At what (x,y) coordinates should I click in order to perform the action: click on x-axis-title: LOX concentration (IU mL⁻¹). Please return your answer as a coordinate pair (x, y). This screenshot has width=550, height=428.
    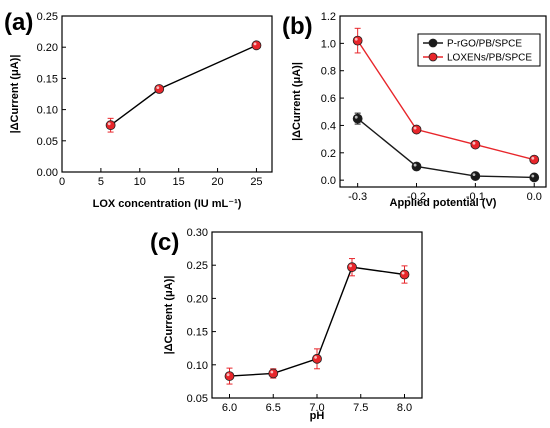
    Looking at the image, I should click on (167, 204).